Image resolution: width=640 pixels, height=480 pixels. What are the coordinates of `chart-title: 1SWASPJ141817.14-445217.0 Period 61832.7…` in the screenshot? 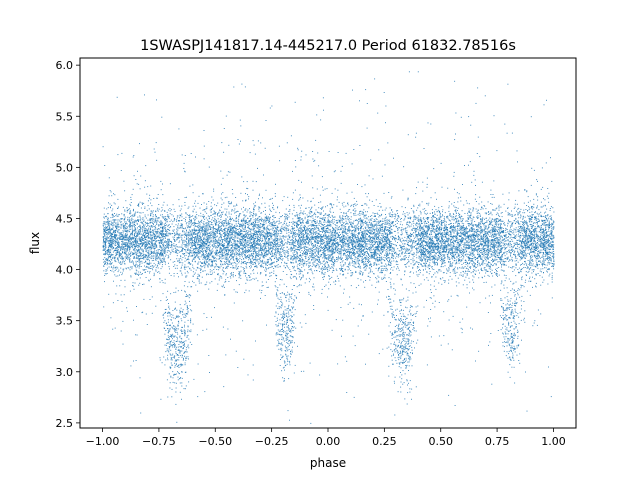 It's located at (328, 46).